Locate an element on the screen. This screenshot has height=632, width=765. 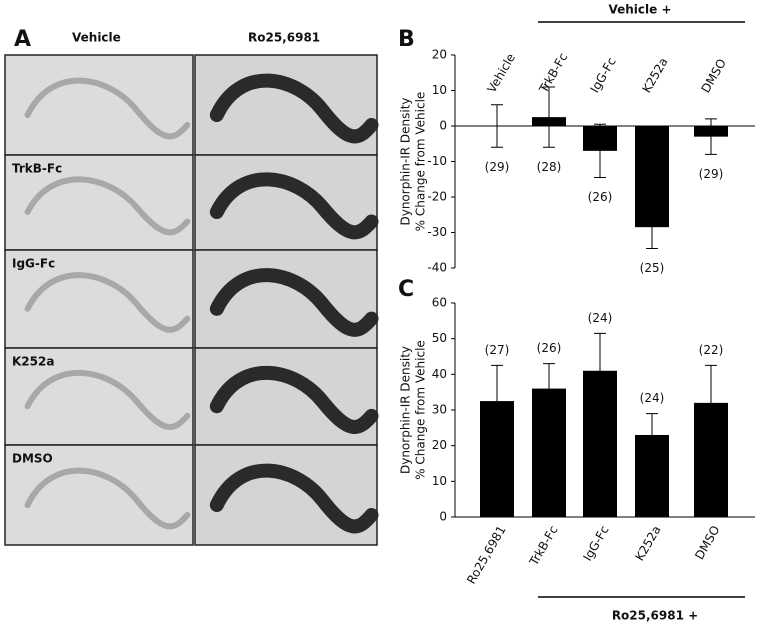
n-label: (22) is located at coordinates (711, 350).